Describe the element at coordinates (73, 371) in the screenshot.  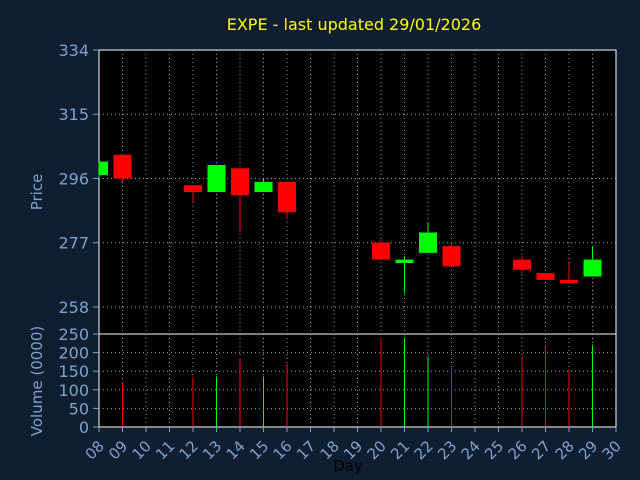
I see `volume-tick-label: 150` at that location.